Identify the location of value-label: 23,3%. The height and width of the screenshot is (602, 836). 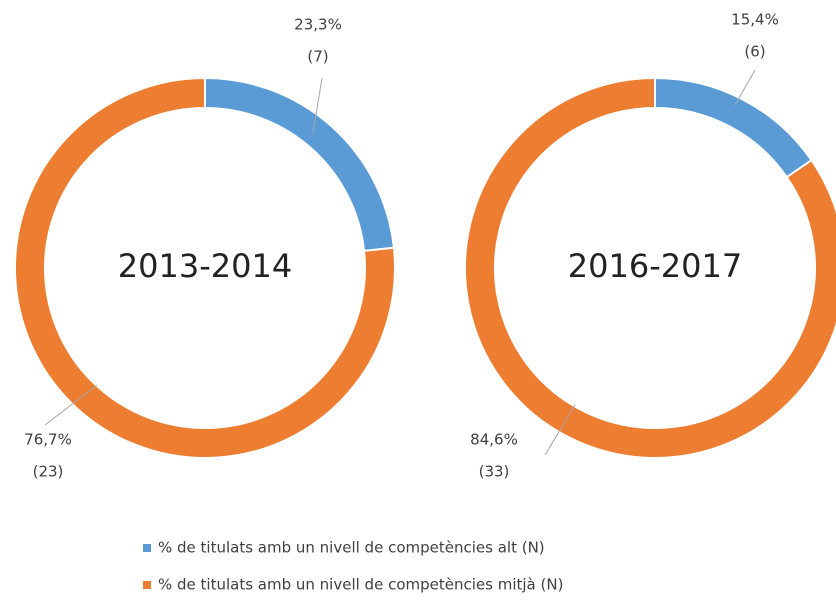
(318, 25).